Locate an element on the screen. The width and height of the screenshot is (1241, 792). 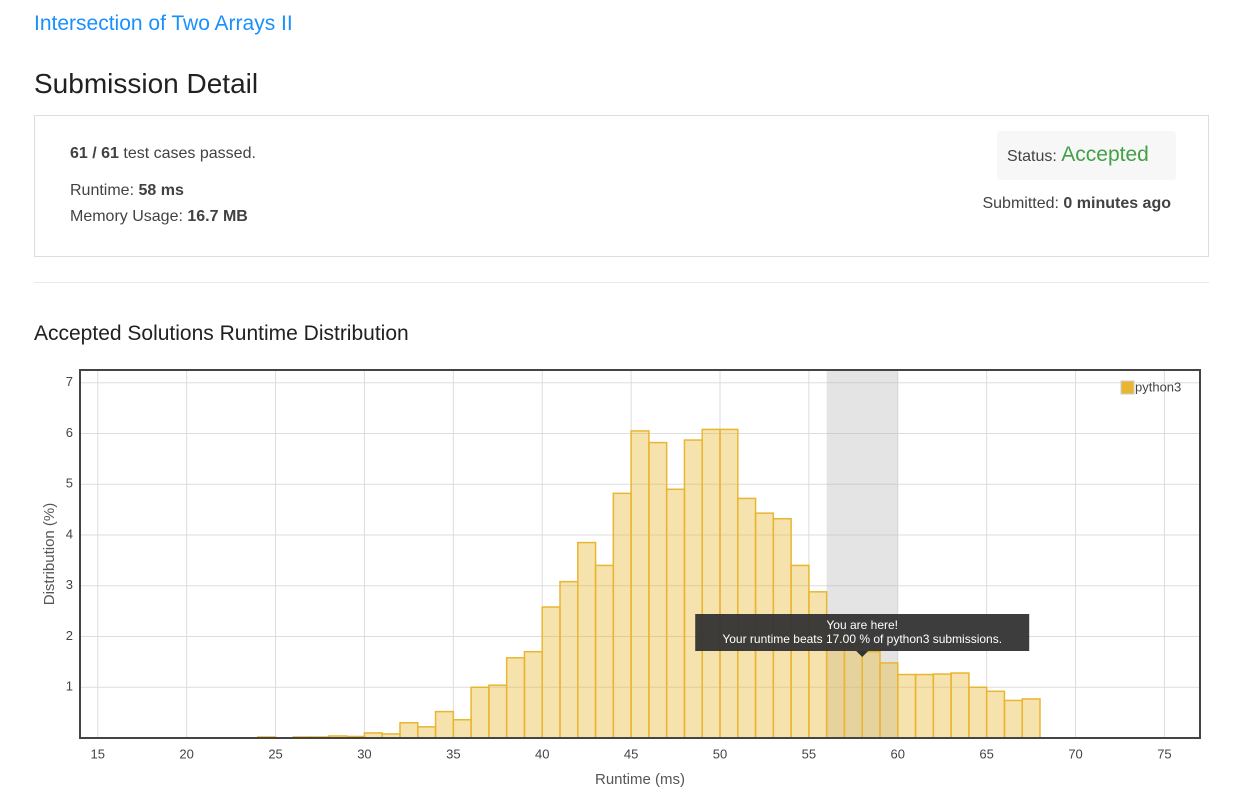
page-title: Submission Detail is located at coordinates (146, 83).